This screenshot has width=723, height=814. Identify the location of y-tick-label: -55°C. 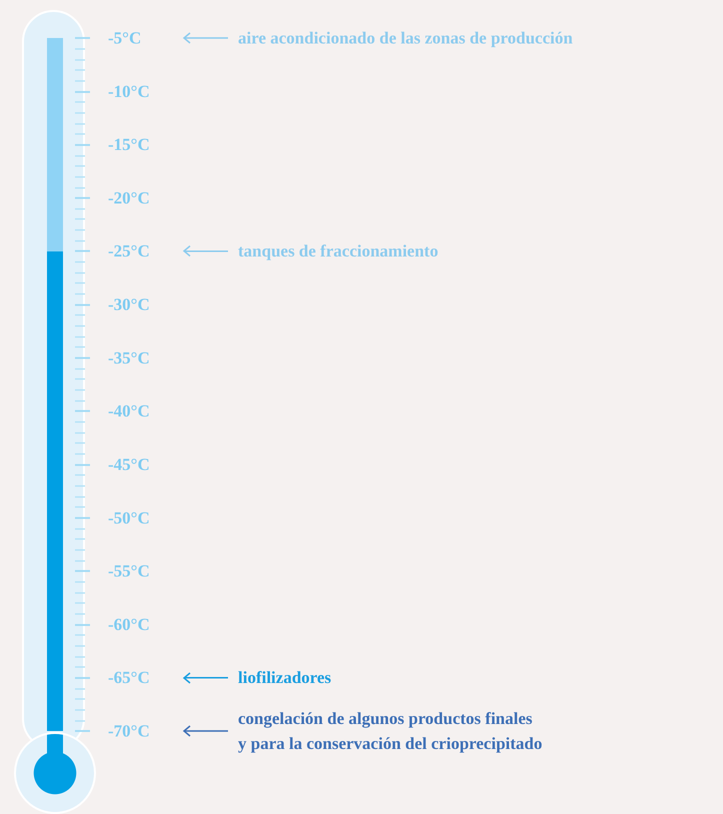
(129, 571).